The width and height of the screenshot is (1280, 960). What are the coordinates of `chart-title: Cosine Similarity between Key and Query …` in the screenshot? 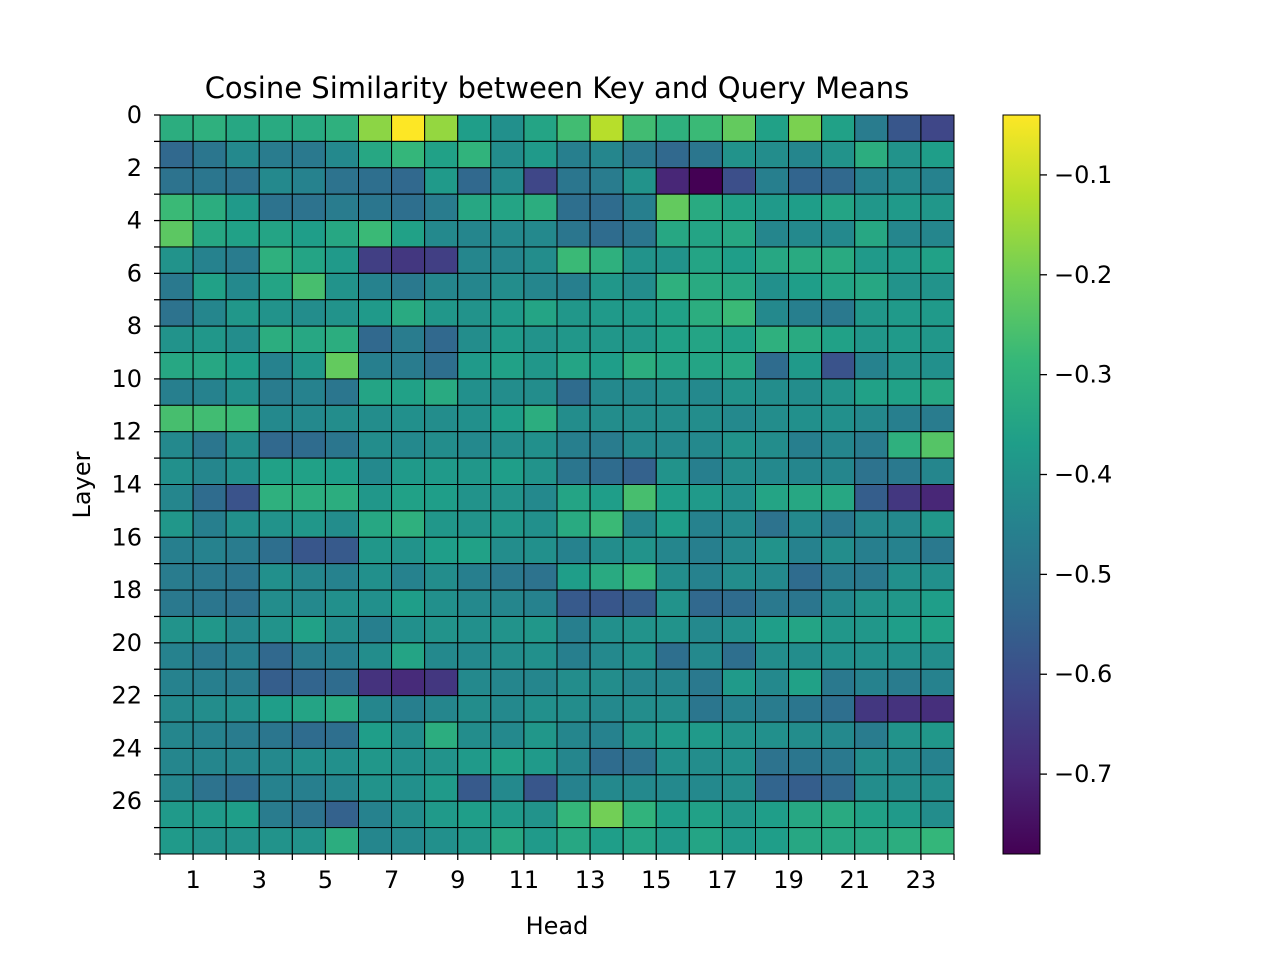 It's located at (557, 88).